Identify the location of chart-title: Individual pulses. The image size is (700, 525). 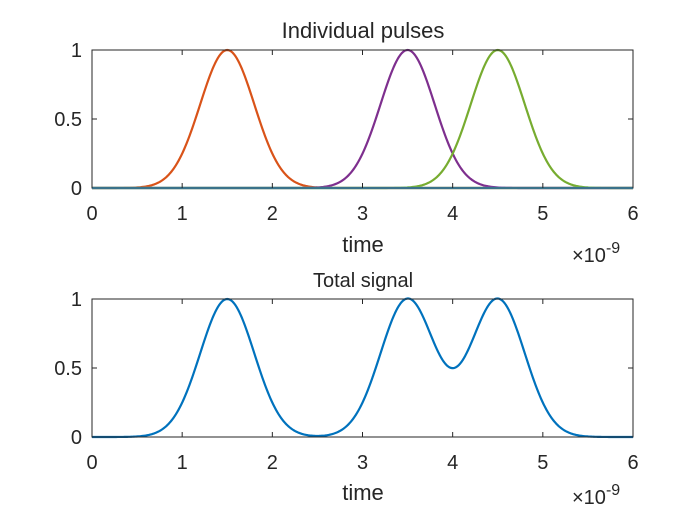
(363, 30).